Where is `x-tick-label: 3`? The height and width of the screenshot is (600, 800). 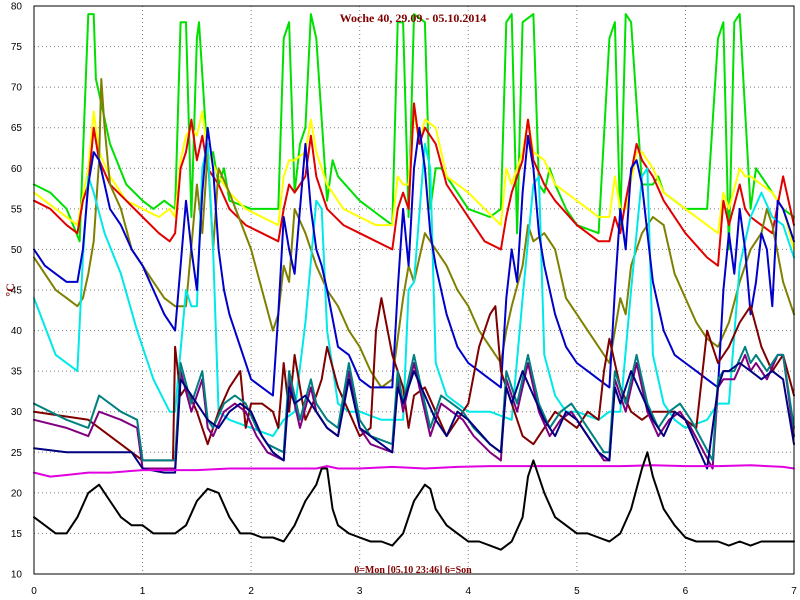
x-tick-label: 3 is located at coordinates (360, 591).